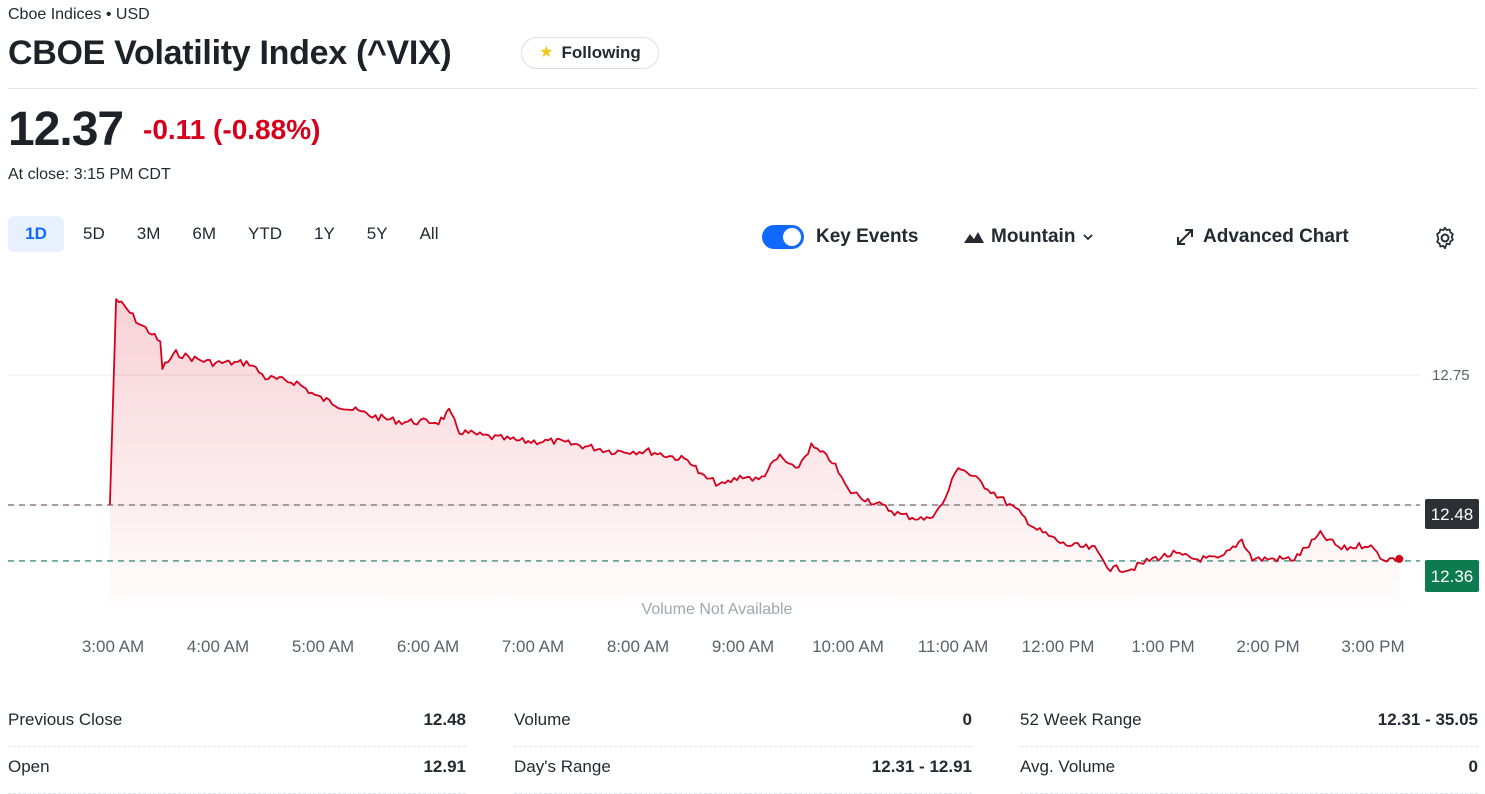 This screenshot has height=794, width=1485. I want to click on chart-type-dropdown: Mountain, so click(1029, 237).